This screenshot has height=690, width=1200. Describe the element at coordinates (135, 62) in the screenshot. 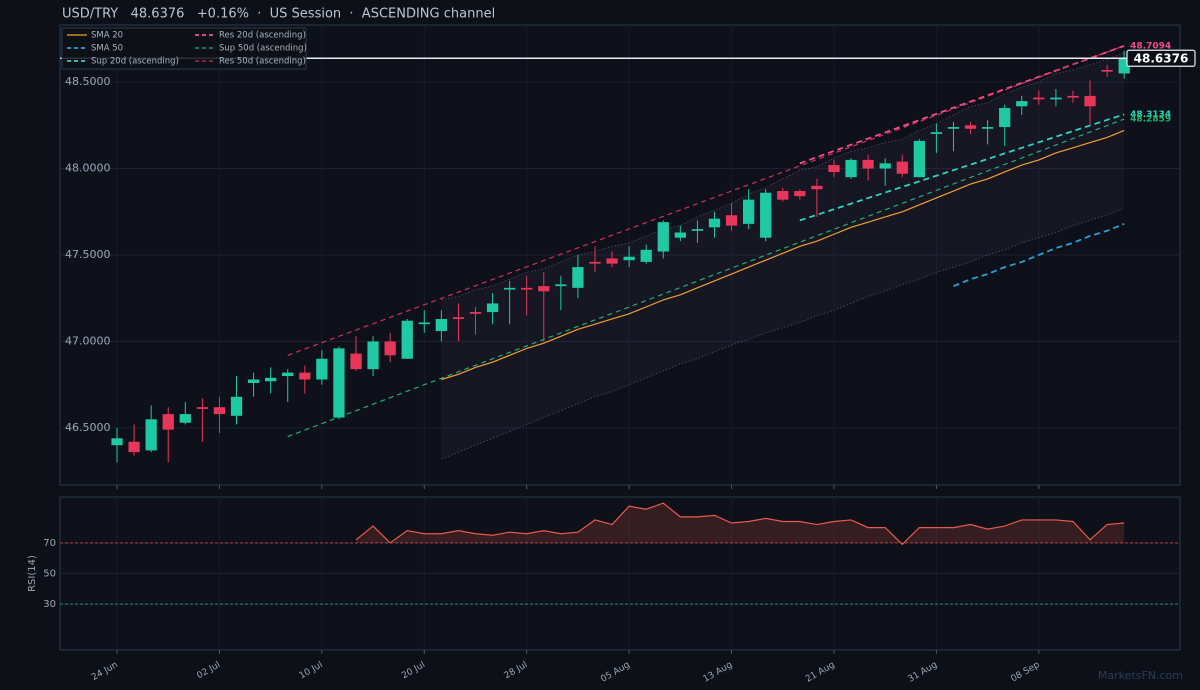

I see `legend-label: Sup 20d (ascending)` at that location.